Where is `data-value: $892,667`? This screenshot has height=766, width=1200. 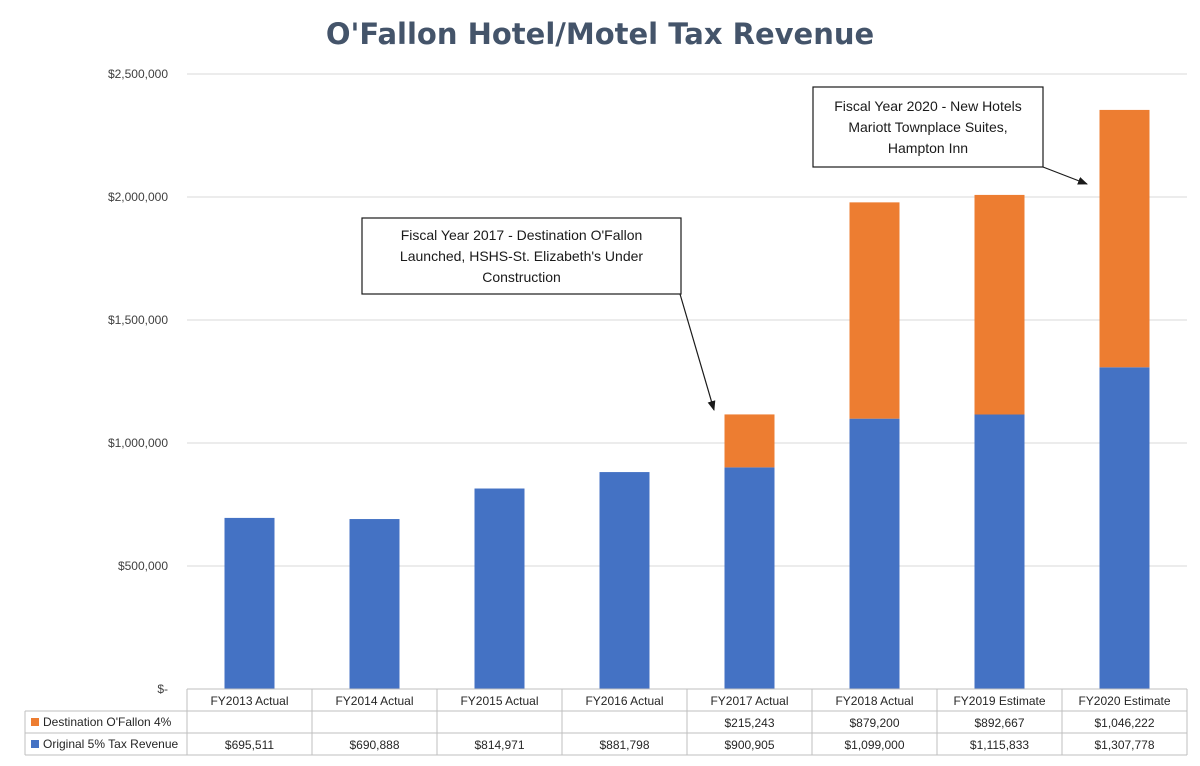
data-value: $892,667 is located at coordinates (999, 723).